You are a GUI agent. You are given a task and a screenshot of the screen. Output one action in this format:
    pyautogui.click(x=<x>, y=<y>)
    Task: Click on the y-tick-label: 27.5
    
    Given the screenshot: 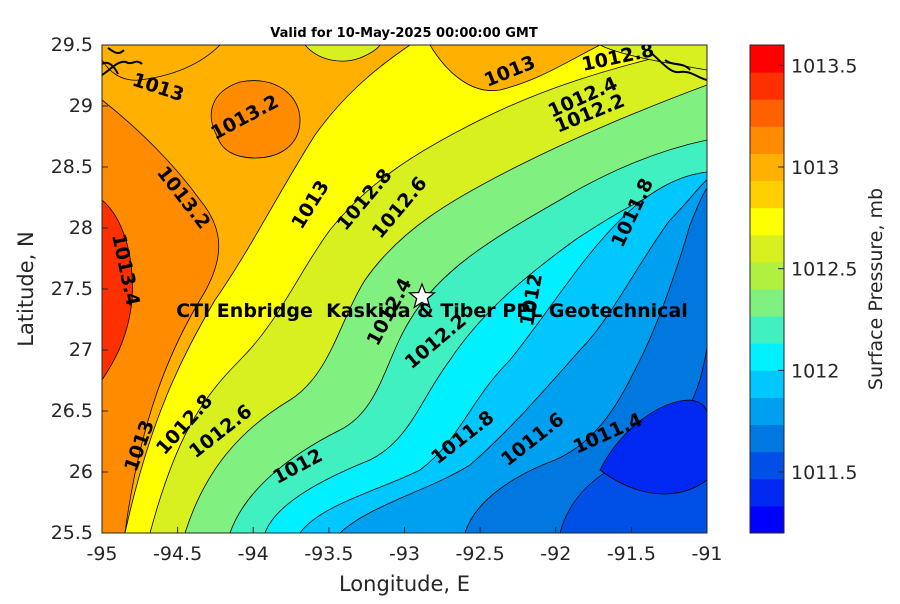 What is the action you would take?
    pyautogui.click(x=72, y=289)
    